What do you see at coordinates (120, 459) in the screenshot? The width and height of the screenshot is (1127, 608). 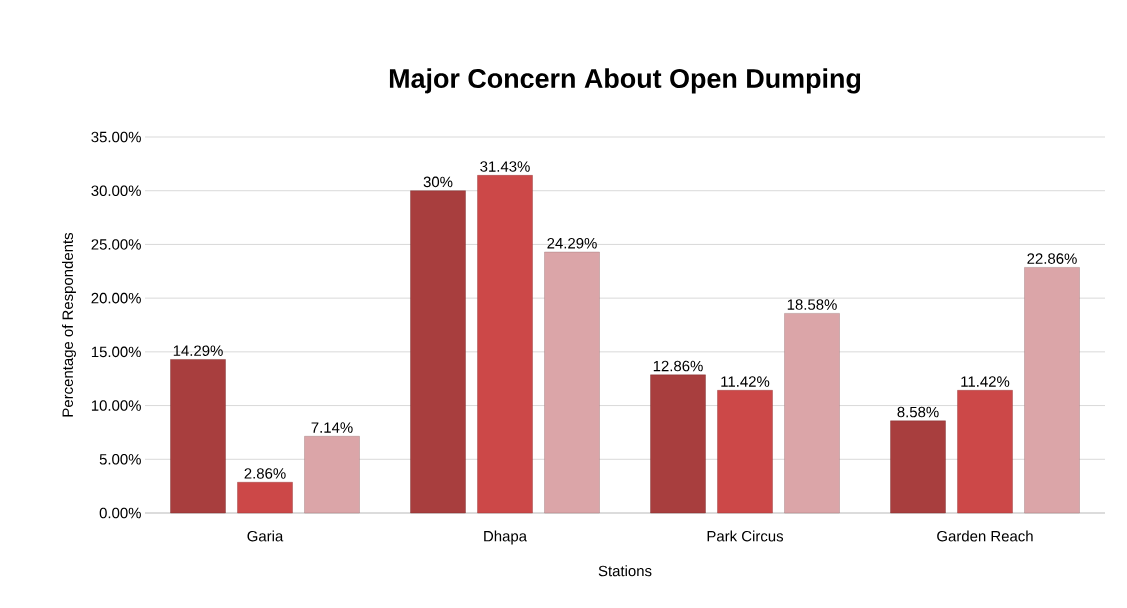 I see `y-tick-label: 5.00%` at bounding box center [120, 459].